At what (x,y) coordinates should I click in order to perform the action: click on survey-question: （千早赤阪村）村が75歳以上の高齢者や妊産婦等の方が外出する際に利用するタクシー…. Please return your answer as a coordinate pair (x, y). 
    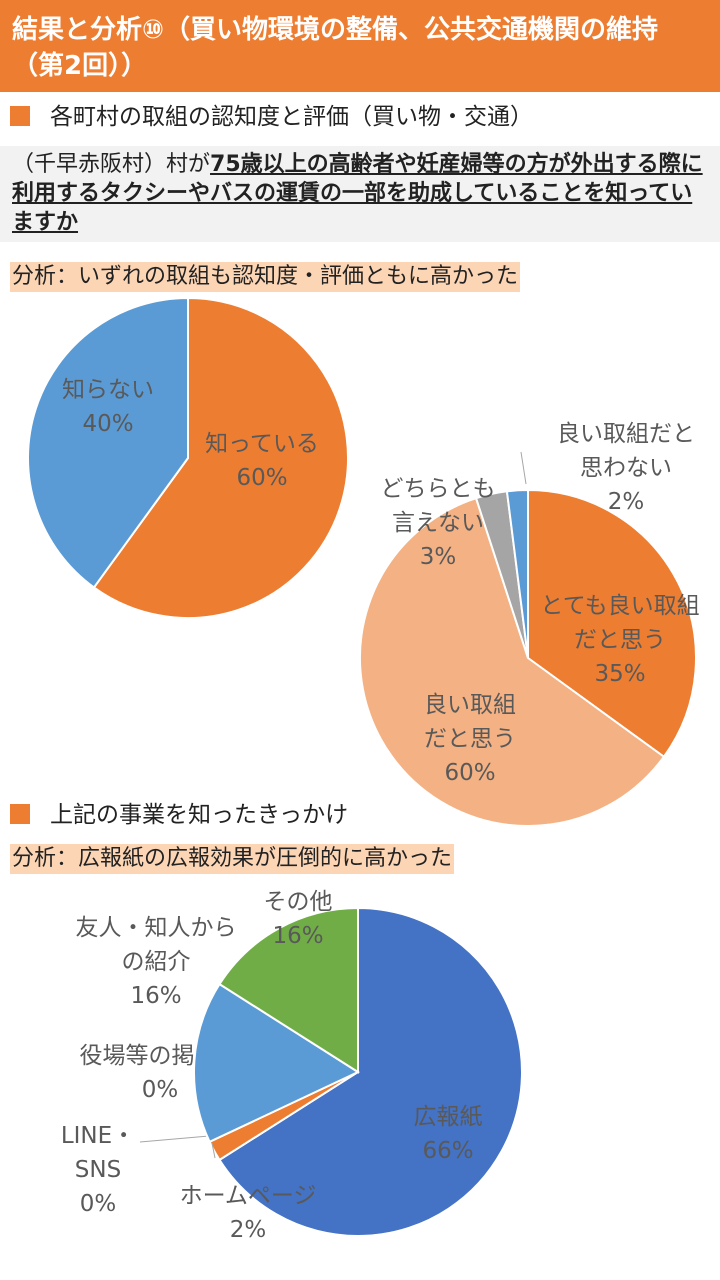
    Looking at the image, I should click on (360, 194).